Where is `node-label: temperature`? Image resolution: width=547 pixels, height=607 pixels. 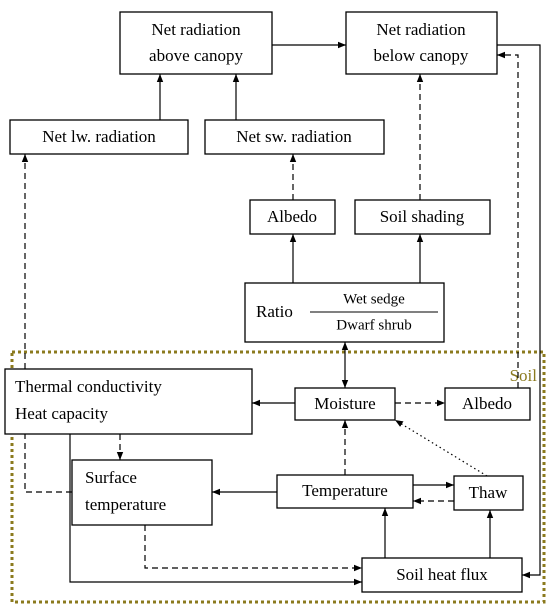 node-label: temperature is located at coordinates (125, 504).